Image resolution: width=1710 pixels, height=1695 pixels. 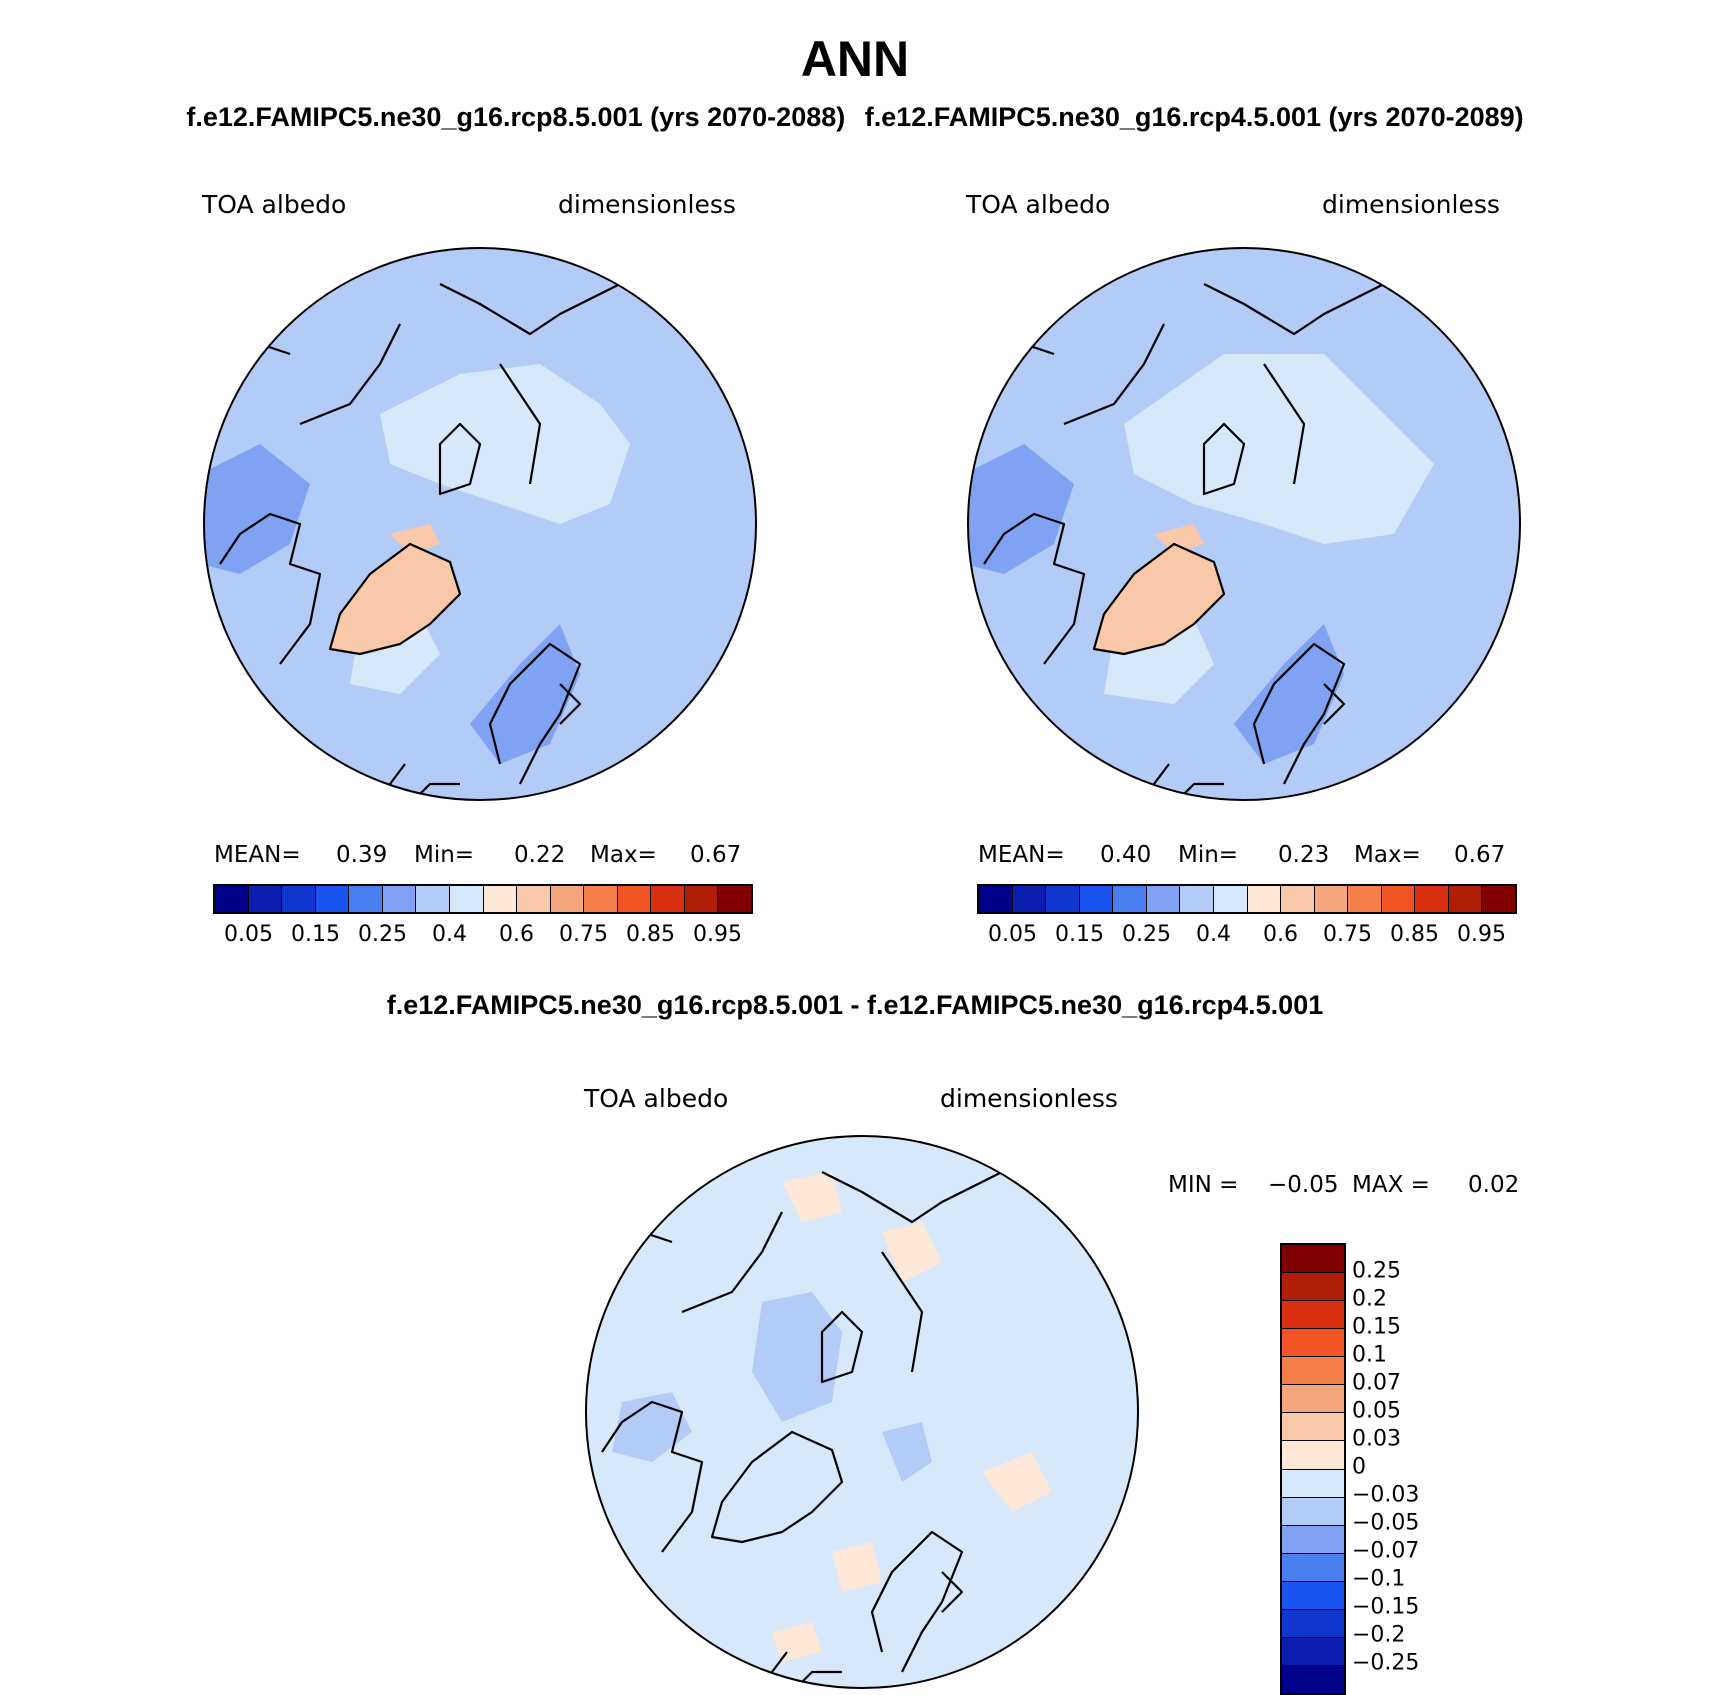 What do you see at coordinates (1248, 857) in the screenshot?
I see `right-stats: MEAN= 0.40 Min= 0.23 Max= 0.67` at bounding box center [1248, 857].